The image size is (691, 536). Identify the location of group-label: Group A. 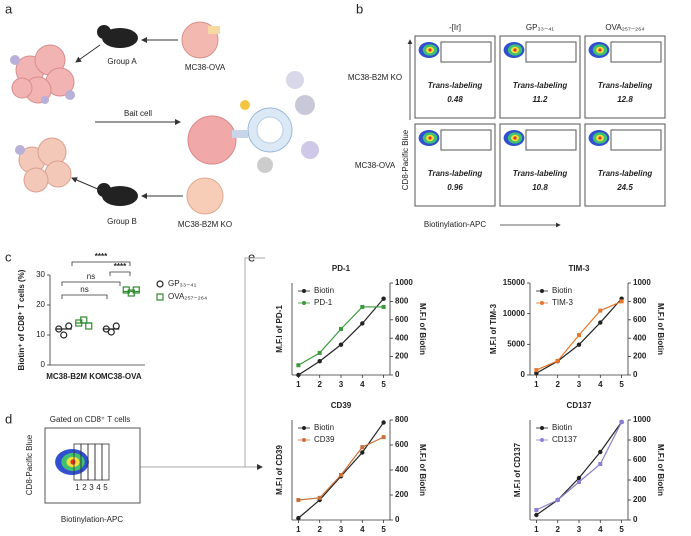
(122, 61).